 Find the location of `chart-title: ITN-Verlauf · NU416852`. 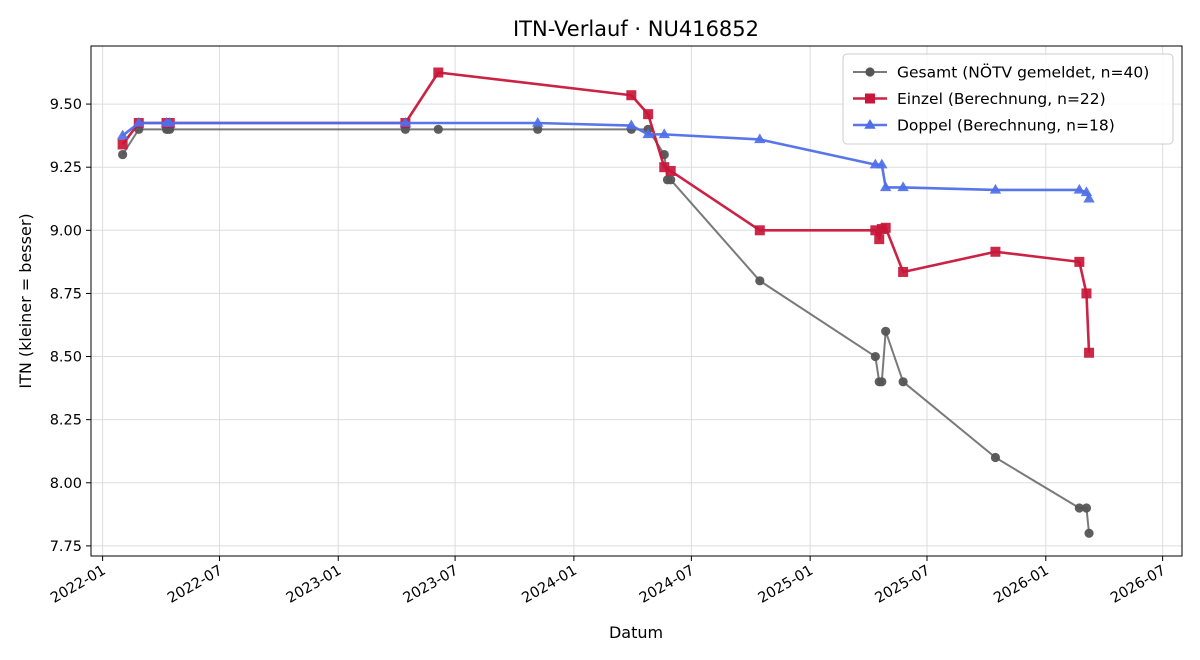

chart-title: ITN-Verlauf · NU416852 is located at coordinates (636, 29).